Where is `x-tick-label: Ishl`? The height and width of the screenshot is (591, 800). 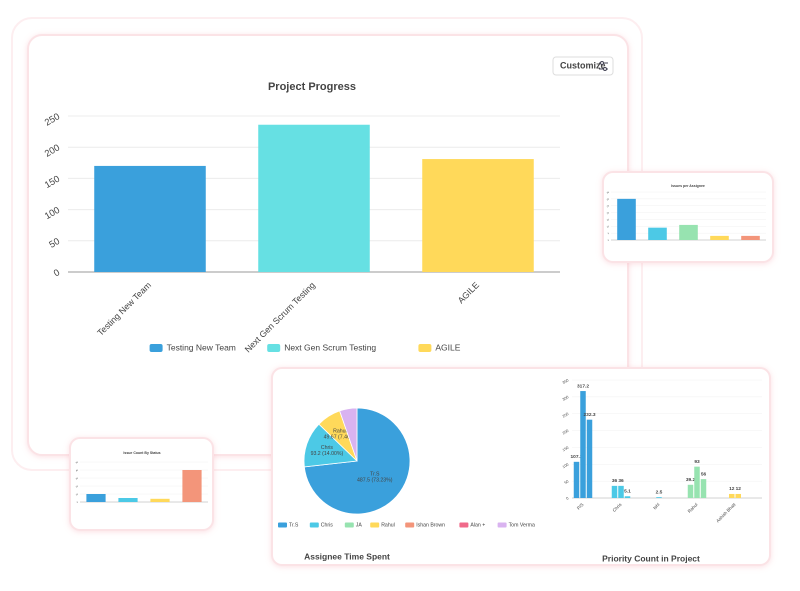 x-tick-label: Ishl is located at coordinates (656, 506).